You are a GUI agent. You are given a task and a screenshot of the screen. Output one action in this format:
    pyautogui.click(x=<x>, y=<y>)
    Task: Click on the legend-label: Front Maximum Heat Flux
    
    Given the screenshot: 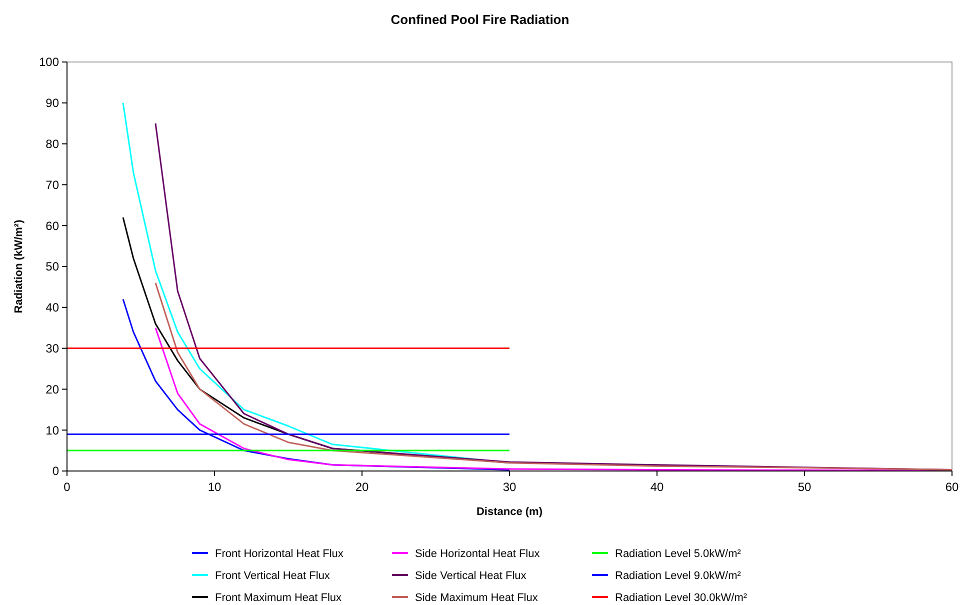 What is the action you would take?
    pyautogui.click(x=278, y=598)
    